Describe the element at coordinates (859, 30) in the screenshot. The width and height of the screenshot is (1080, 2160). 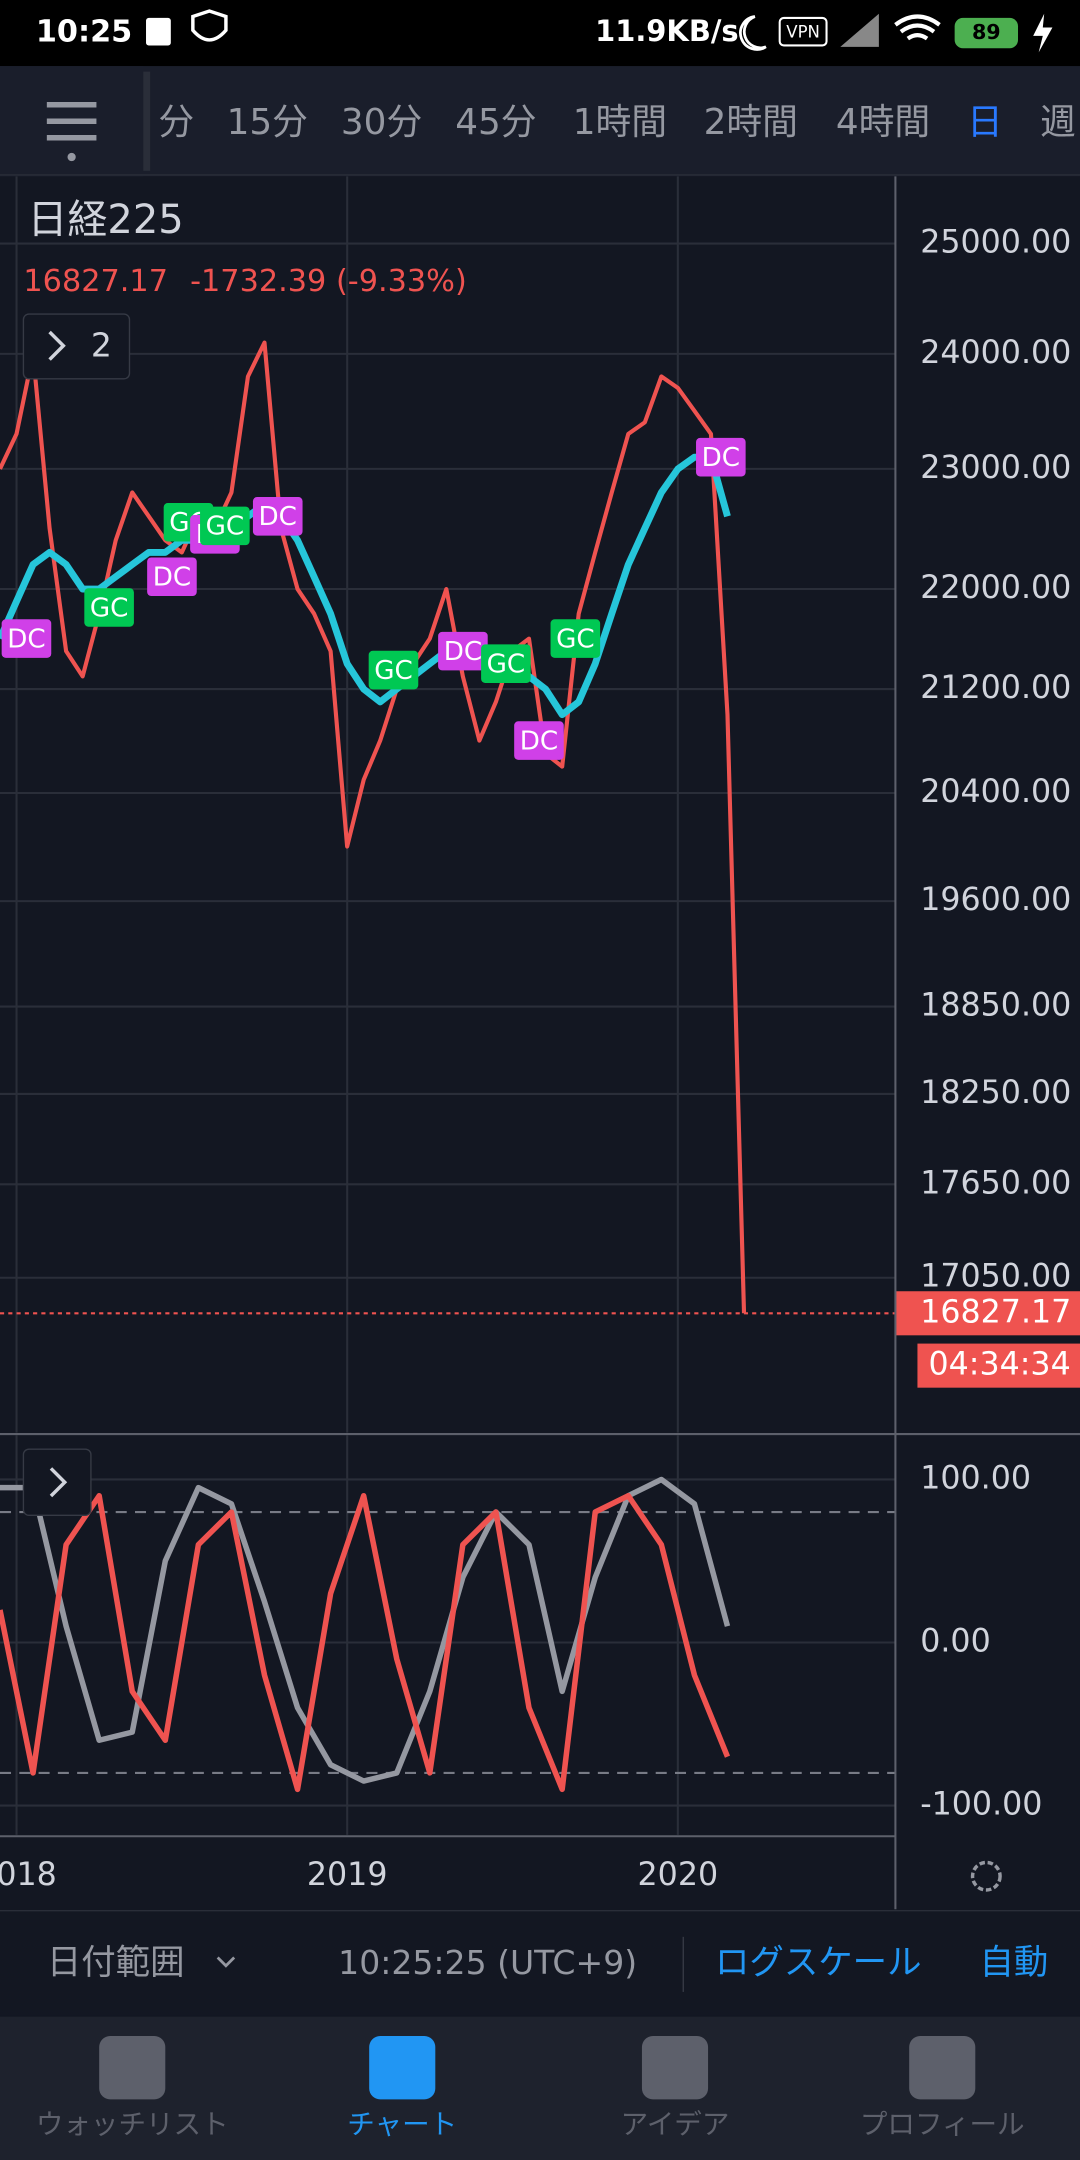
I see `status-signal` at that location.